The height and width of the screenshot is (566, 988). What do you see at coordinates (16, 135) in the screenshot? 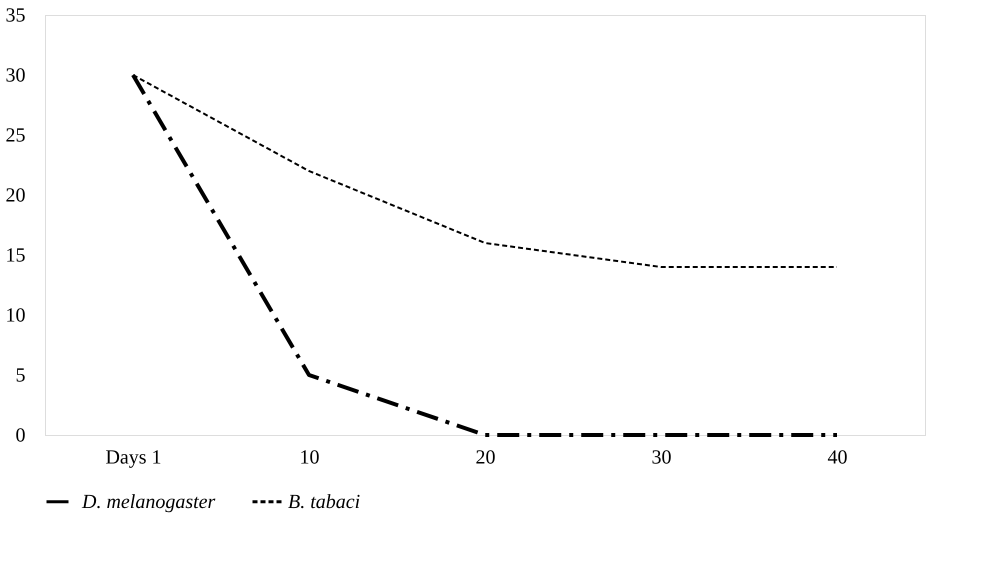
I see `y-tick-label: 25` at bounding box center [16, 135].